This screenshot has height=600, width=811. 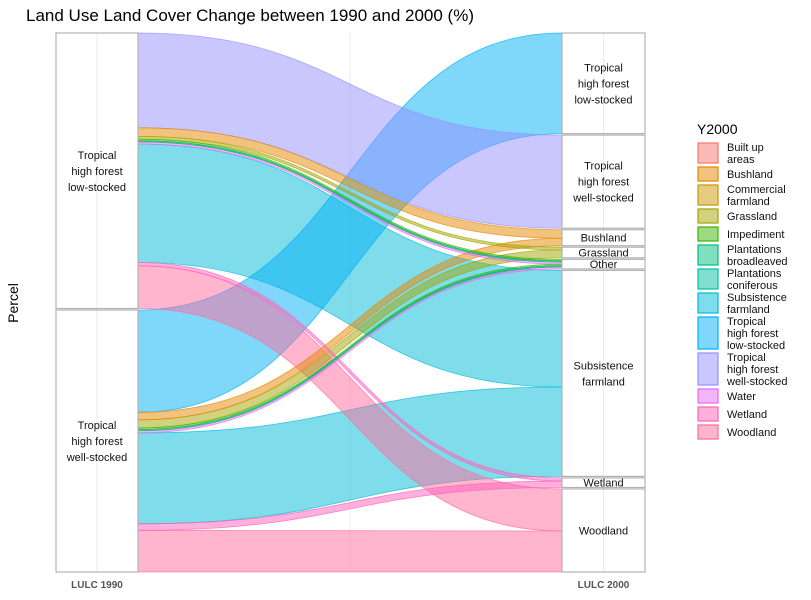 What do you see at coordinates (755, 235) in the screenshot?
I see `legend-label-imped: Impediment` at bounding box center [755, 235].